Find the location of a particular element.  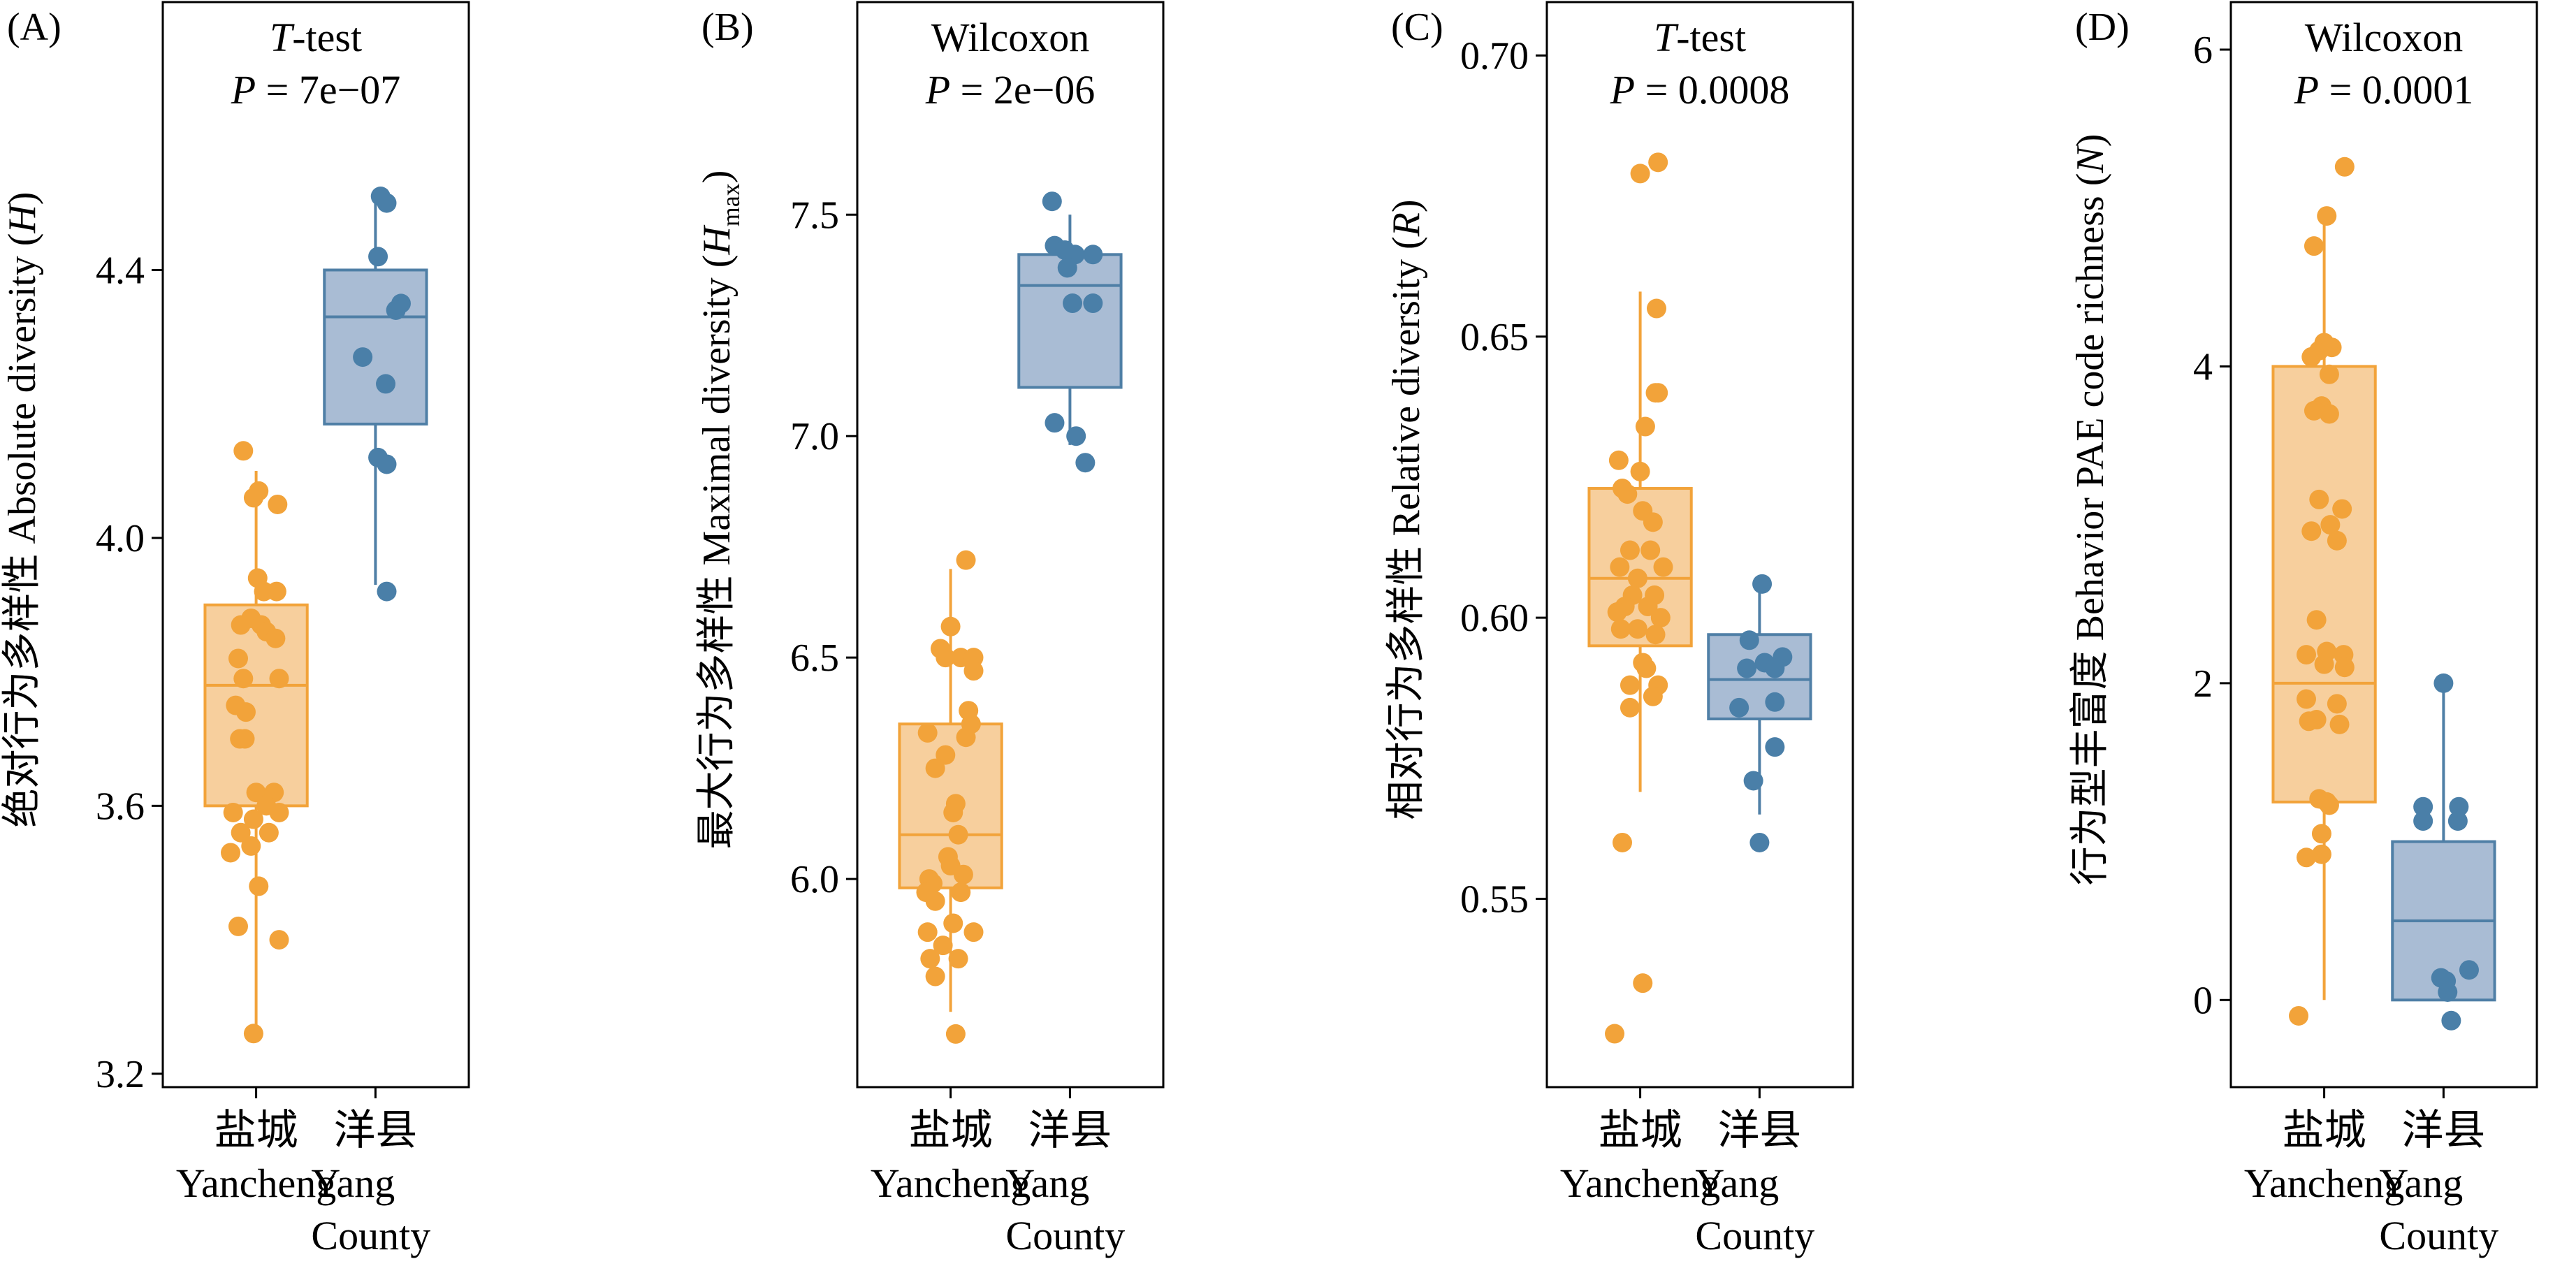

y-tick-label: 4 is located at coordinates (2203, 366).